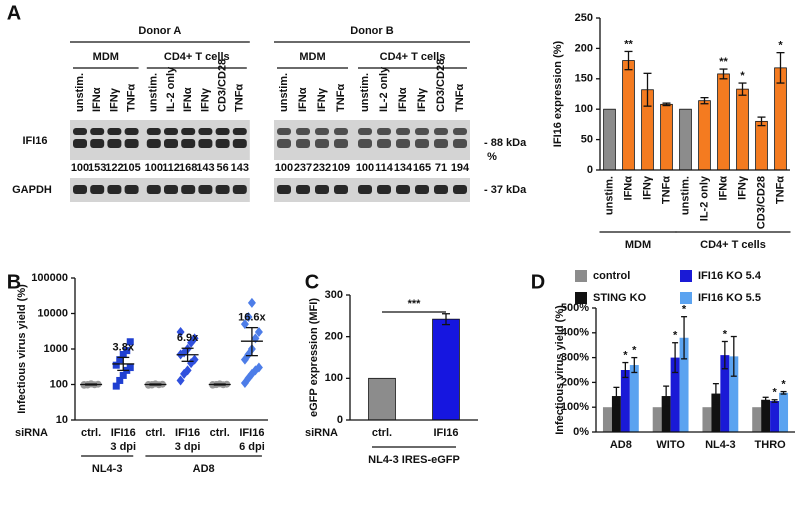 The height and width of the screenshot is (523, 800). I want to click on donor-label: Donor B, so click(371, 31).